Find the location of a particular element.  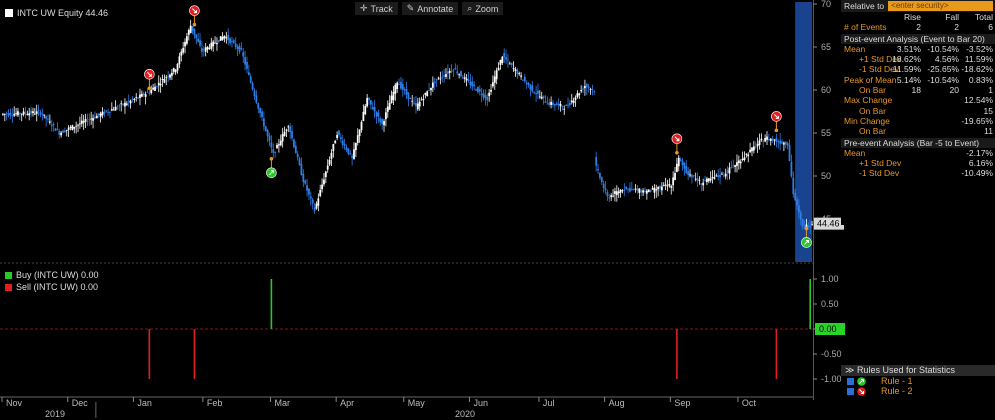

stats-value: 2 is located at coordinates (956, 27).